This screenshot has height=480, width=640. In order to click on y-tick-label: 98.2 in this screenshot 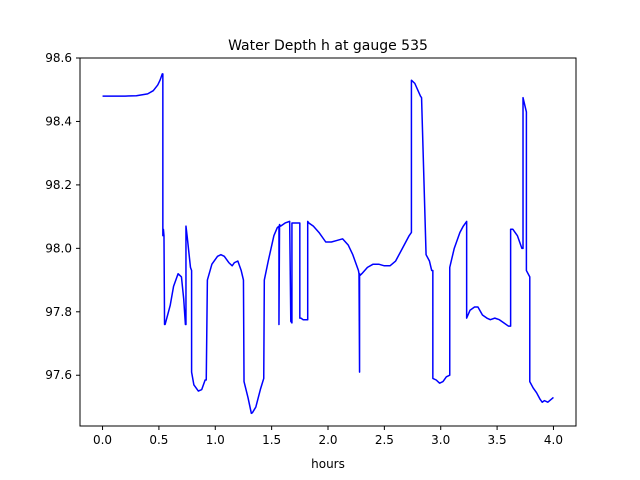, I will do `click(58, 185)`.